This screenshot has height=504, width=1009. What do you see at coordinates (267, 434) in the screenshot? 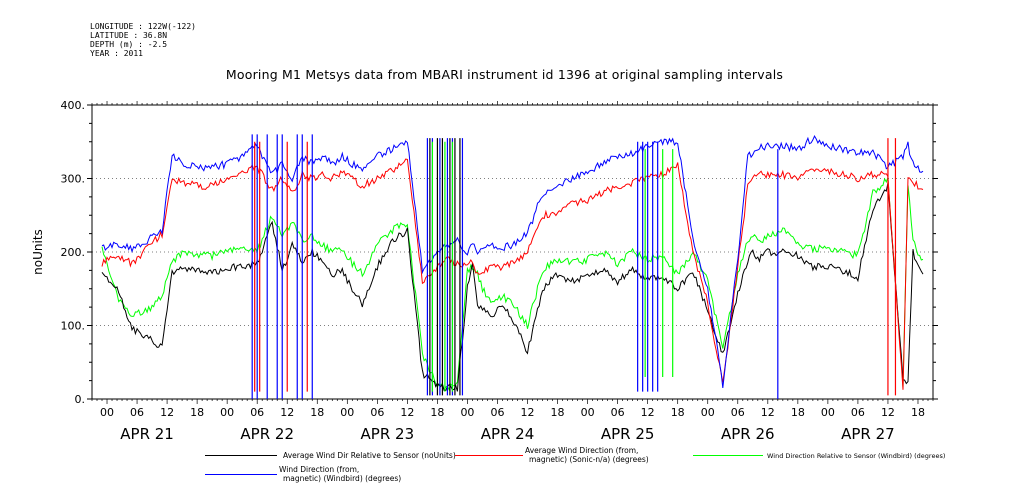
I see `x-day-label: APR 22` at bounding box center [267, 434].